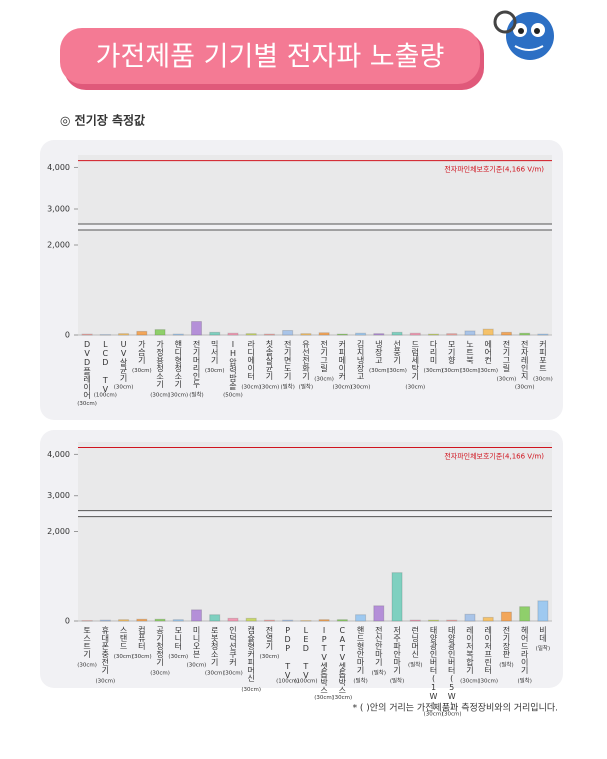 The height and width of the screenshot is (759, 607). What do you see at coordinates (232, 646) in the screenshot?
I see `x-tick-label: 인덕션쿠커` at bounding box center [232, 646].